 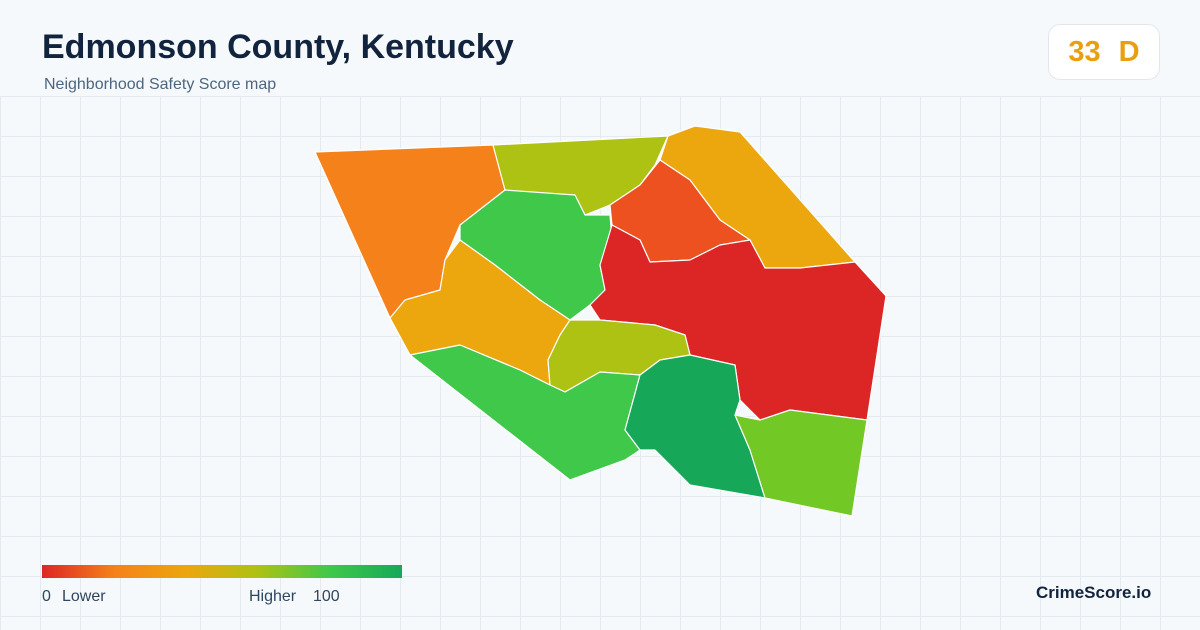 I want to click on legend-max-label: Higher, so click(x=273, y=596).